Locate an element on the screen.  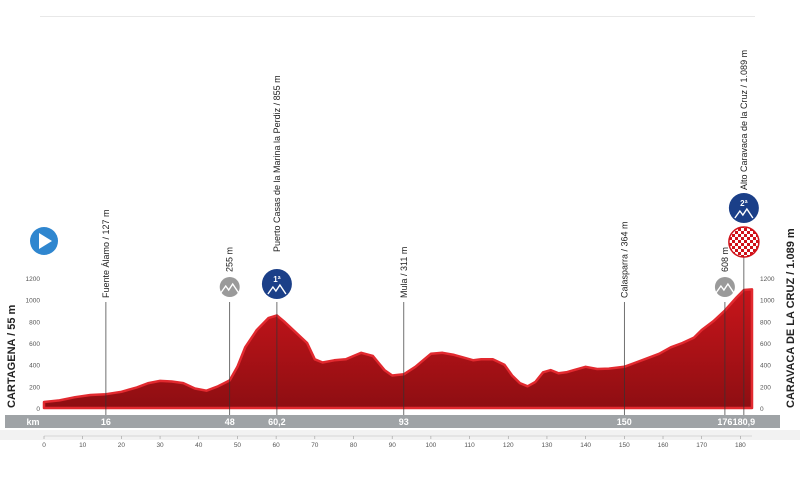
x-tick-label: 60 is located at coordinates (277, 445).